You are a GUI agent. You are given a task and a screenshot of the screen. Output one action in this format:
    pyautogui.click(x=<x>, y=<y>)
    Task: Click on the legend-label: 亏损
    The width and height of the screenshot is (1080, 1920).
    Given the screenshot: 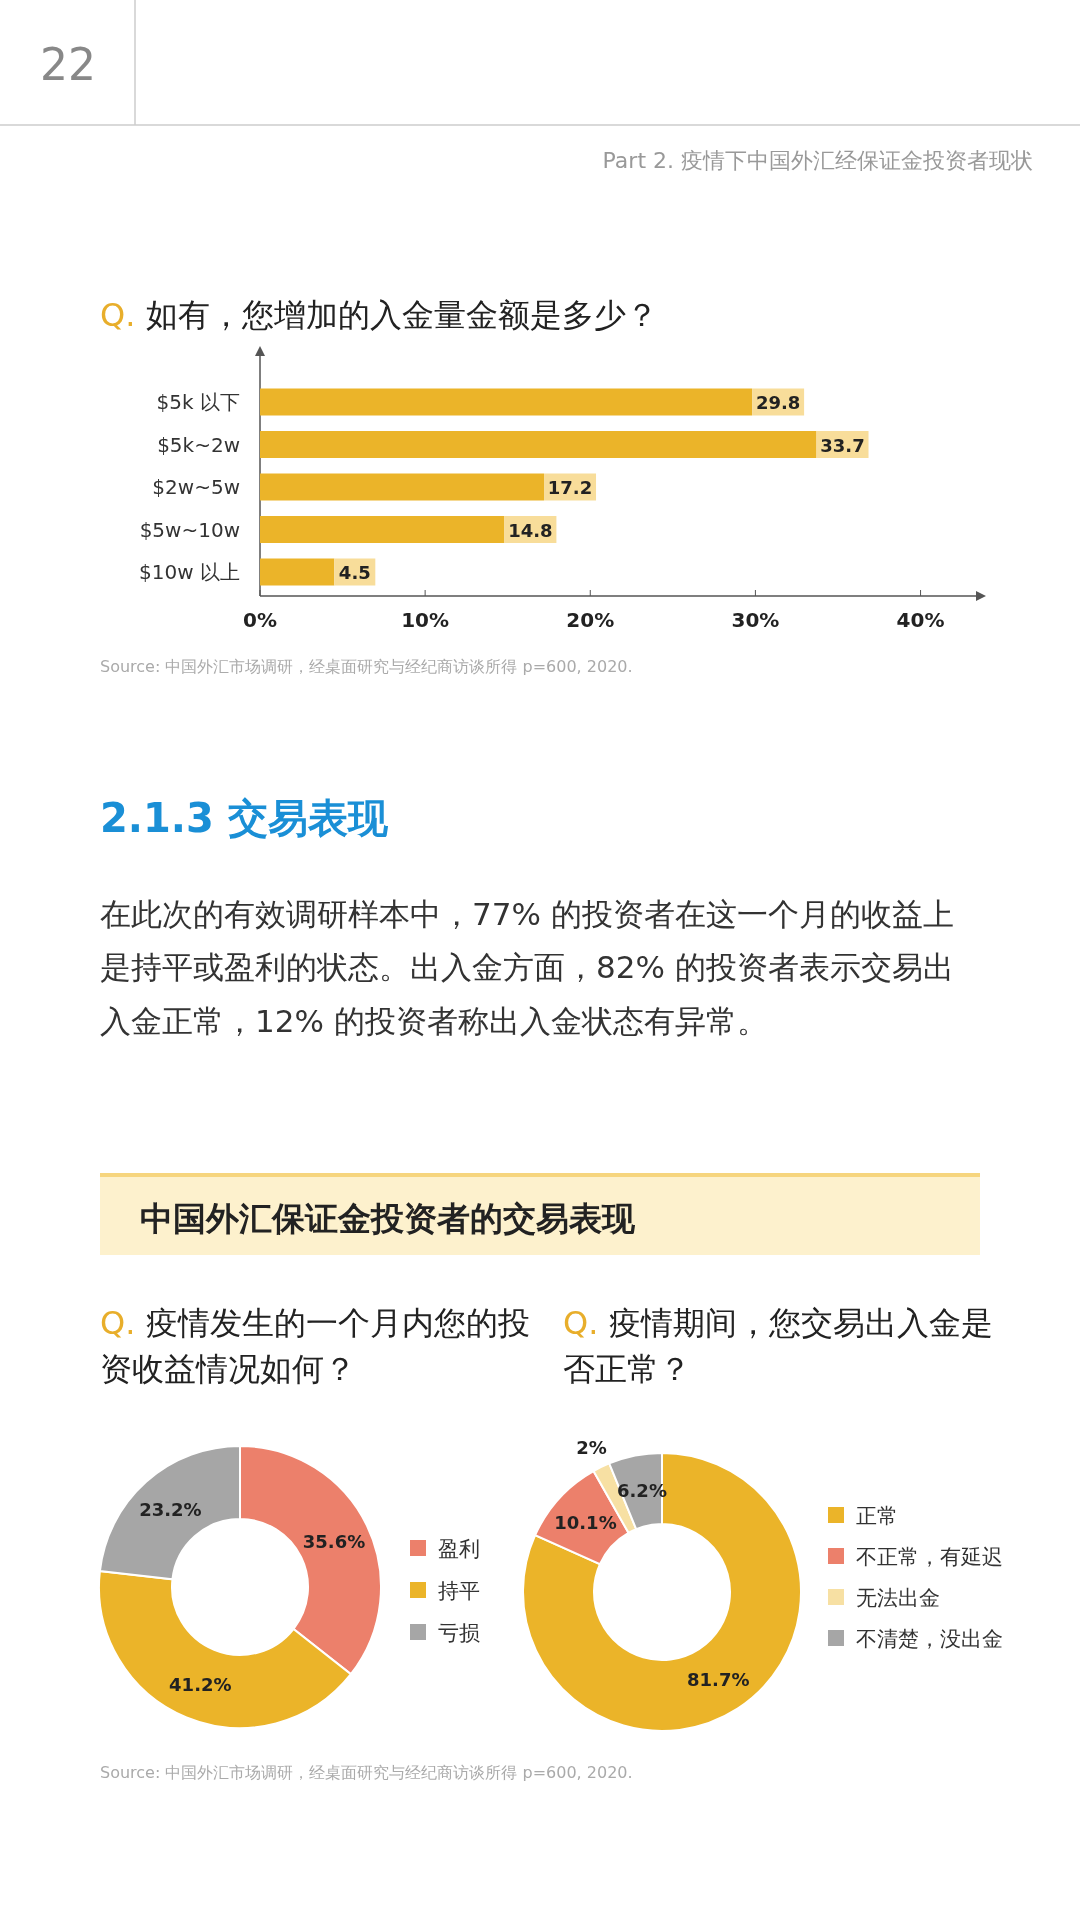 What is the action you would take?
    pyautogui.click(x=459, y=1633)
    